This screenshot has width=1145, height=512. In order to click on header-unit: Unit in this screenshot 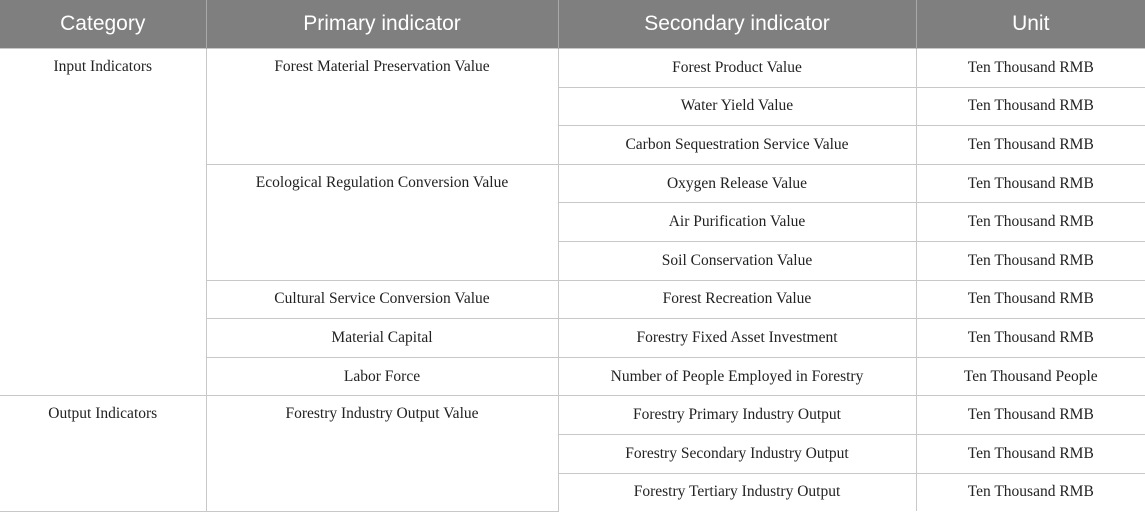, I will do `click(1030, 24)`.